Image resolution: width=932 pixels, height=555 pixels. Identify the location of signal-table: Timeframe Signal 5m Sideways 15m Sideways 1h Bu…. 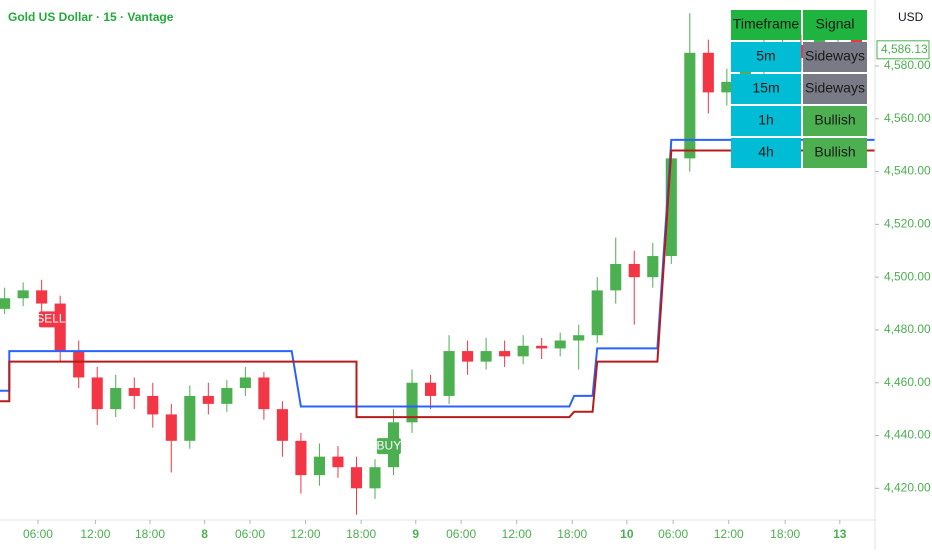
(799, 89).